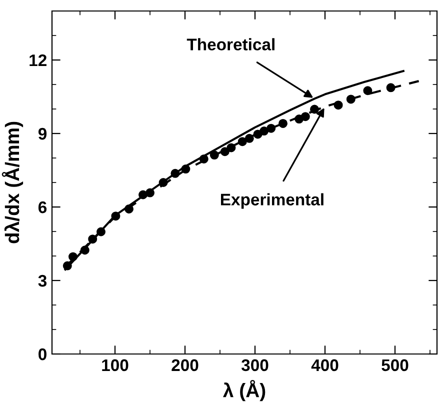 This screenshot has height=417, width=447. Describe the element at coordinates (272, 201) in the screenshot. I see `annotation: Experimental` at that location.